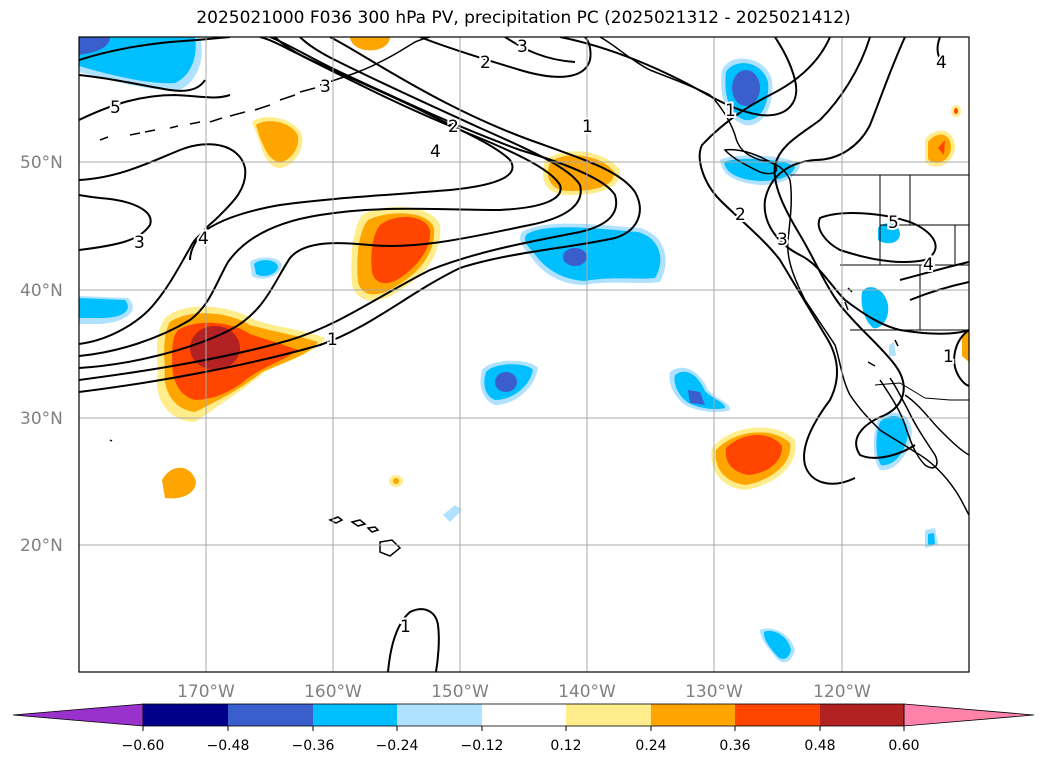 The image size is (1047, 765). I want to click on lat-label: 40°N, so click(41, 291).